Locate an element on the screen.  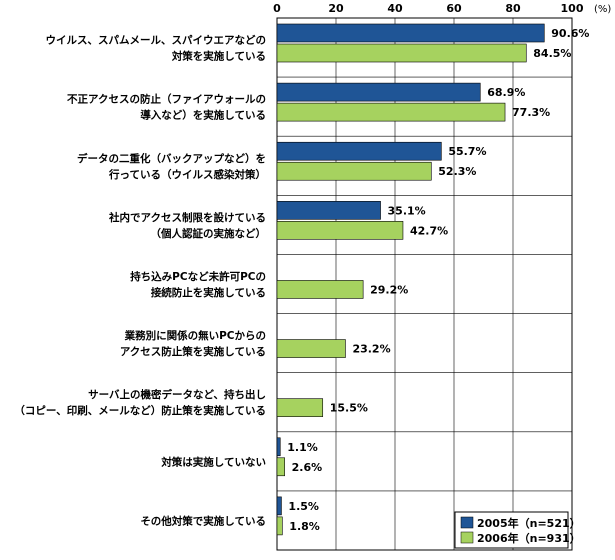
data-label: 29.2% is located at coordinates (389, 289).